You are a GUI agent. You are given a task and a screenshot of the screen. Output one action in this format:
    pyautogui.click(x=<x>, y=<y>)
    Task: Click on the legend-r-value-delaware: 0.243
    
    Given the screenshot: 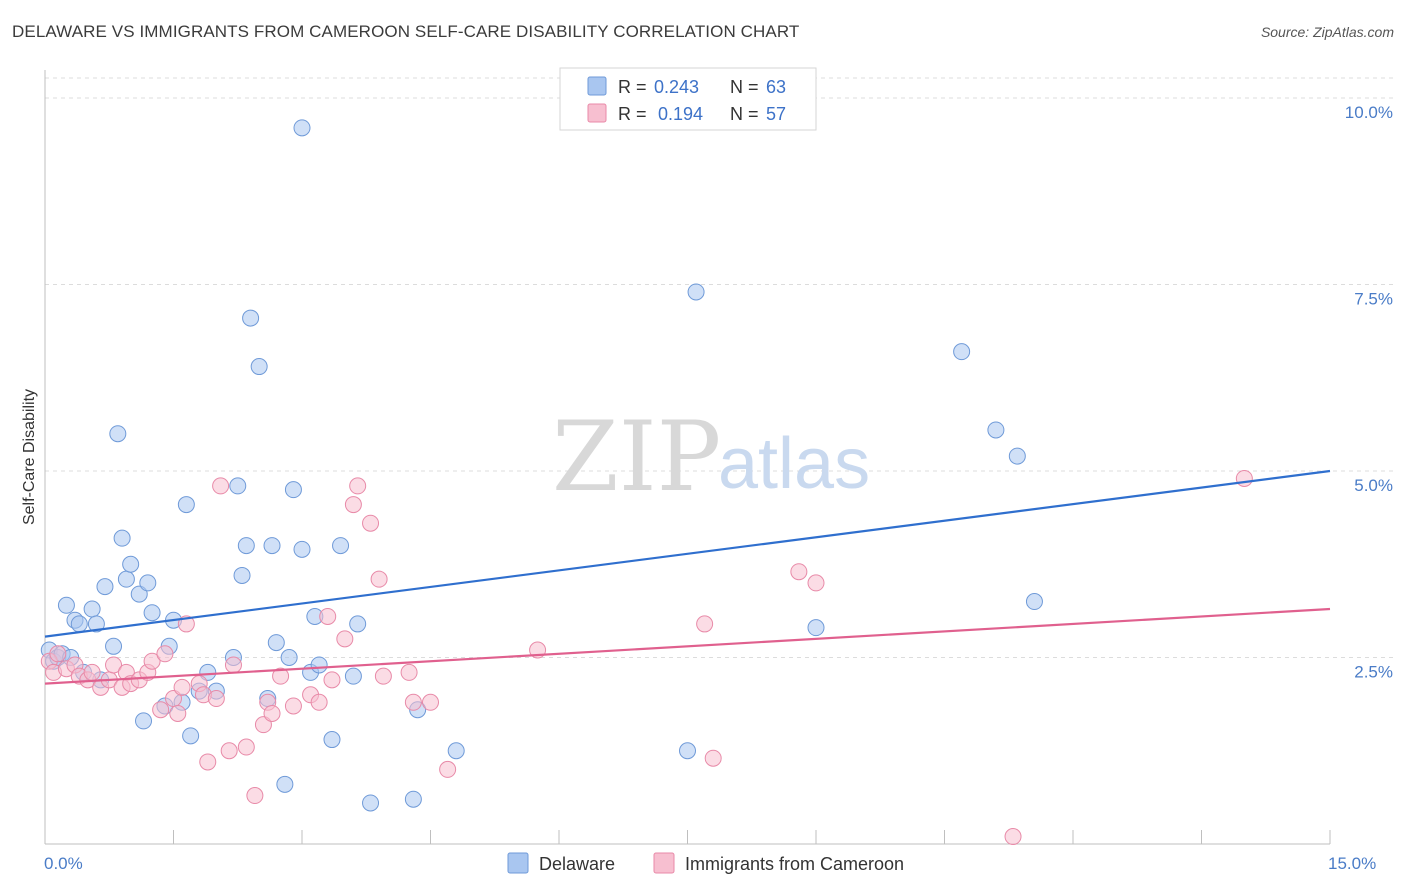 What is the action you would take?
    pyautogui.click(x=676, y=87)
    